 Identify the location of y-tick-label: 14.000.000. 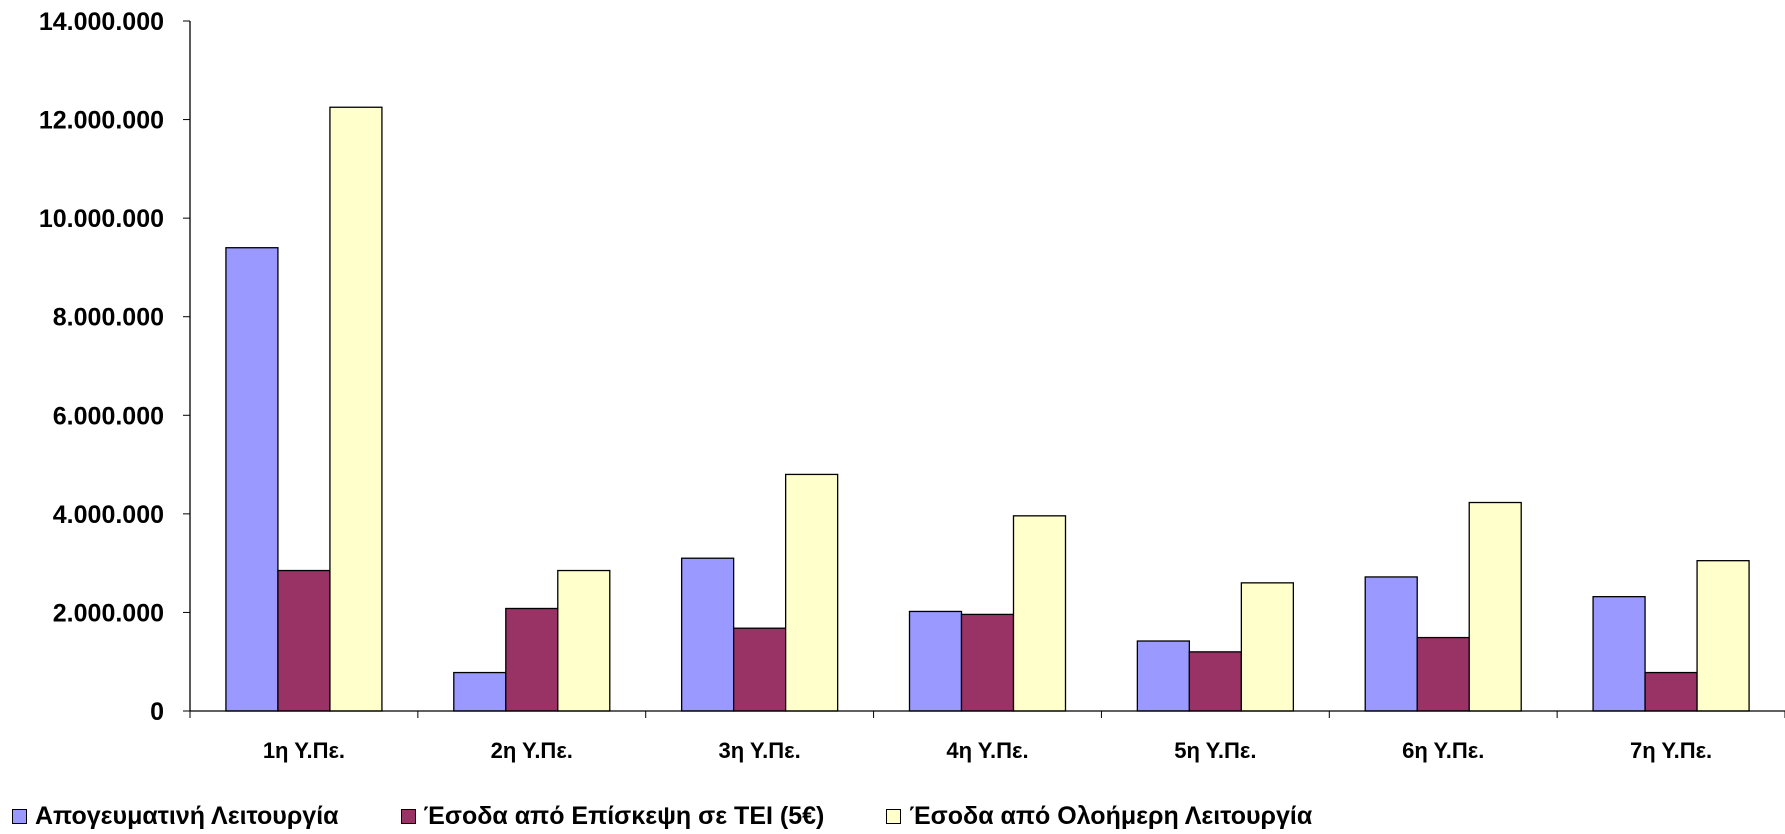
(101, 22).